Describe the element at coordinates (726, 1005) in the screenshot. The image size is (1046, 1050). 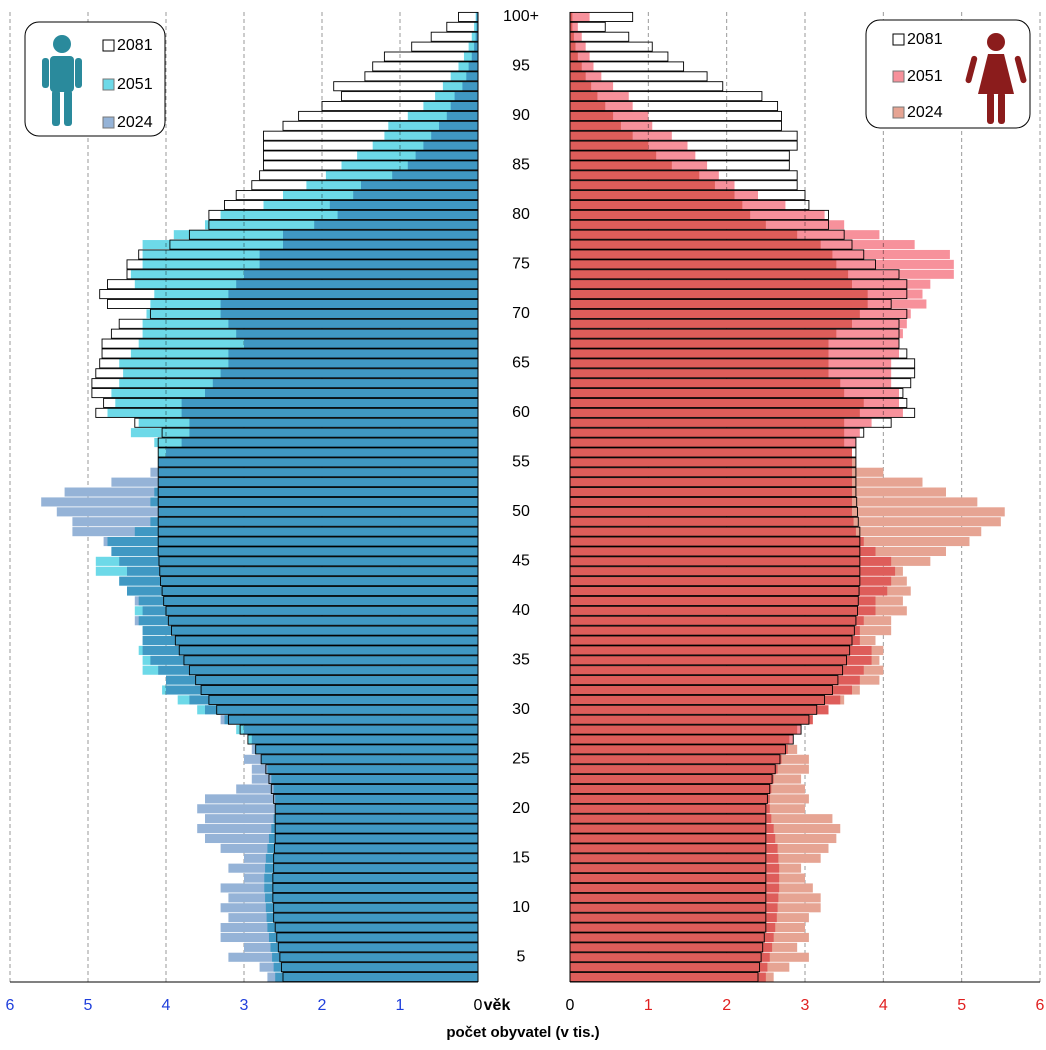
I see `x-tick-label: 2` at that location.